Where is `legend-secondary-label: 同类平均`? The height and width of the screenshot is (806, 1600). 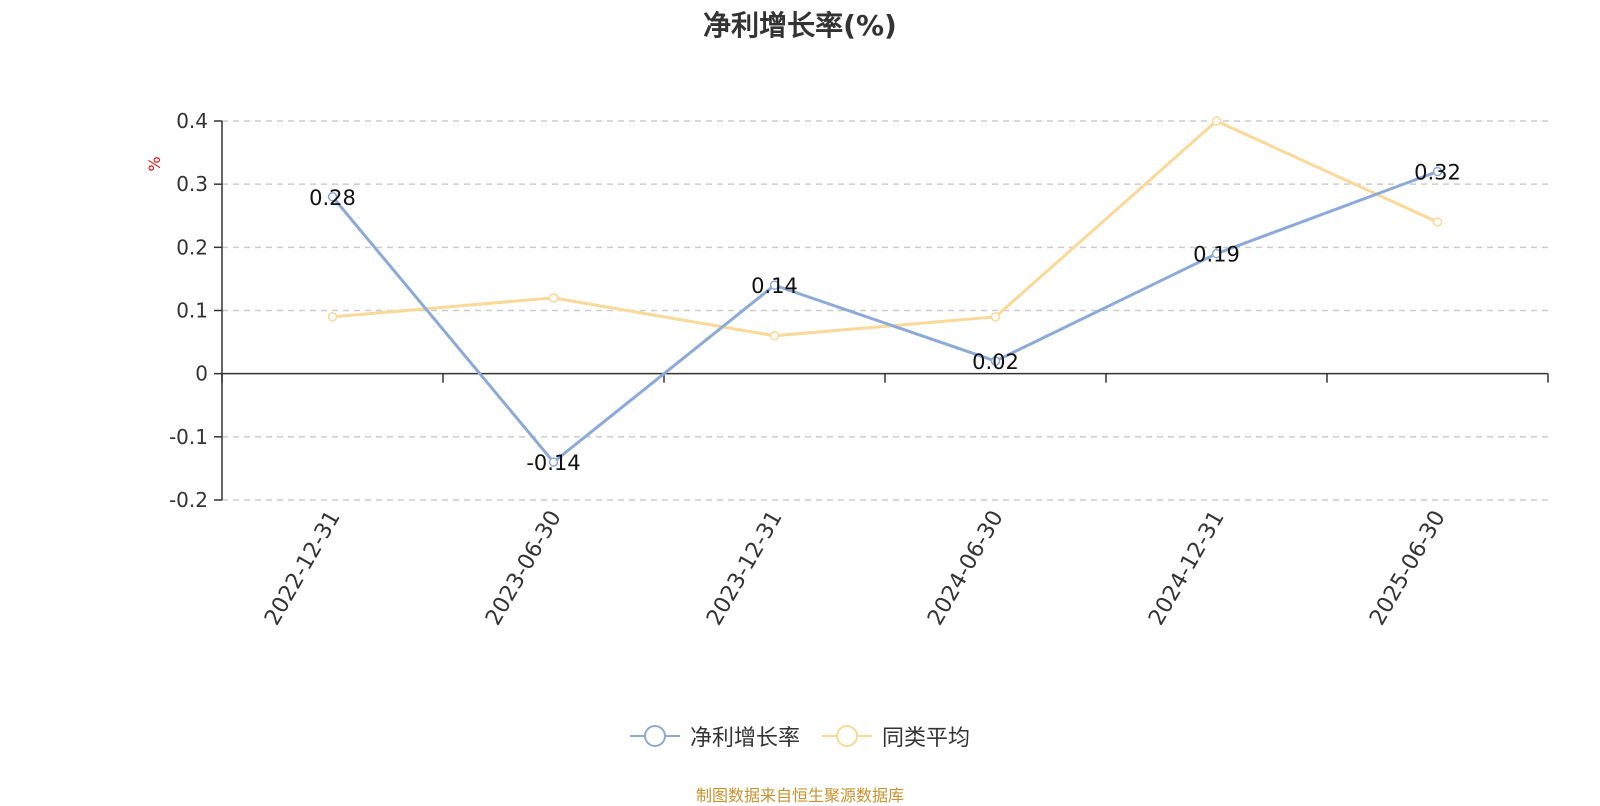
legend-secondary-label: 同类平均 is located at coordinates (926, 738).